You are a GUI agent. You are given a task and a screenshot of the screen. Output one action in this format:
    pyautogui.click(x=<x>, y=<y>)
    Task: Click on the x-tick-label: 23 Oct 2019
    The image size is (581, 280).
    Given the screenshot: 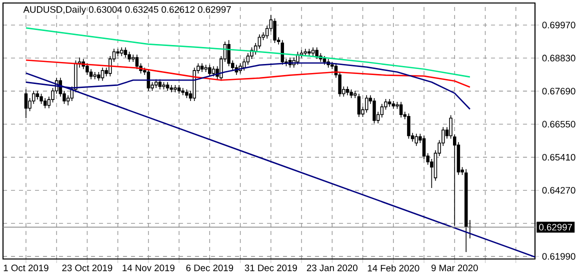 What is the action you would take?
    pyautogui.click(x=87, y=268)
    